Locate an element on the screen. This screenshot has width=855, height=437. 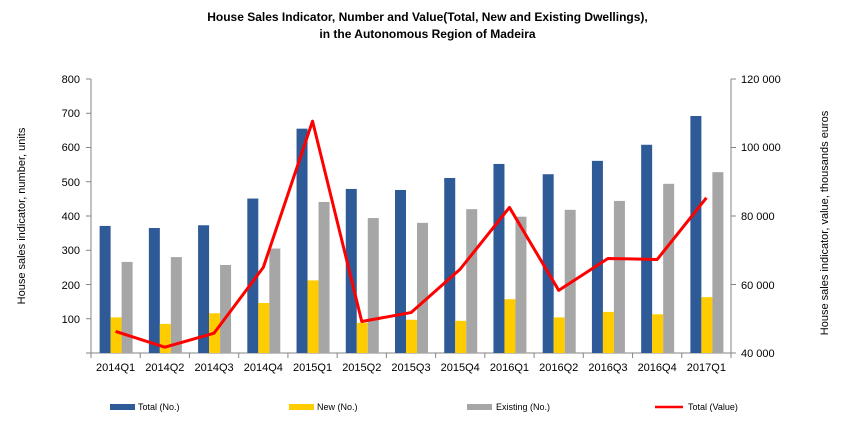
bar-new-no-2016Q1 is located at coordinates (510, 326).